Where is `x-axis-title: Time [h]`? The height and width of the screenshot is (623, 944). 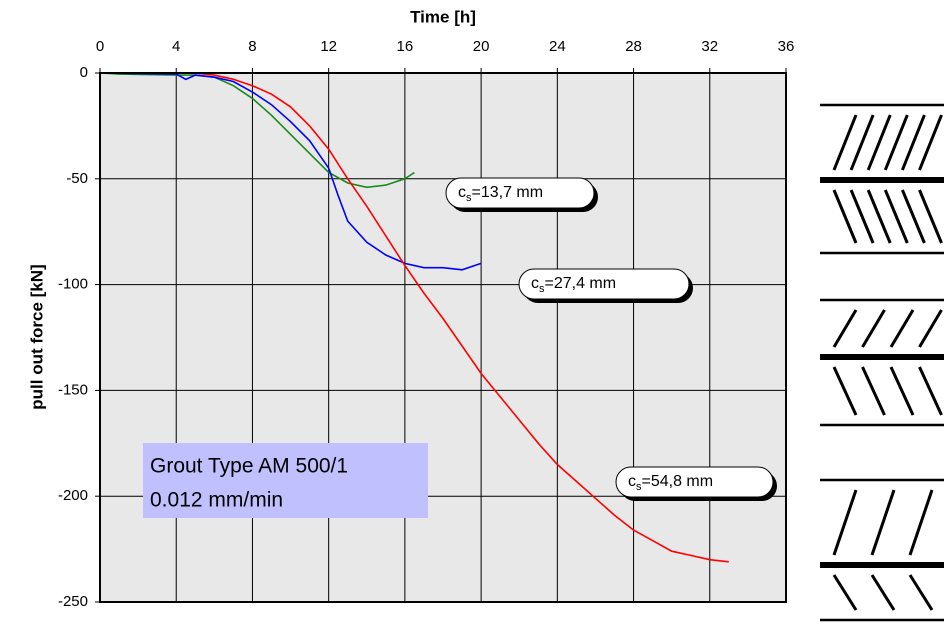
x-axis-title: Time [h] is located at coordinates (443, 16).